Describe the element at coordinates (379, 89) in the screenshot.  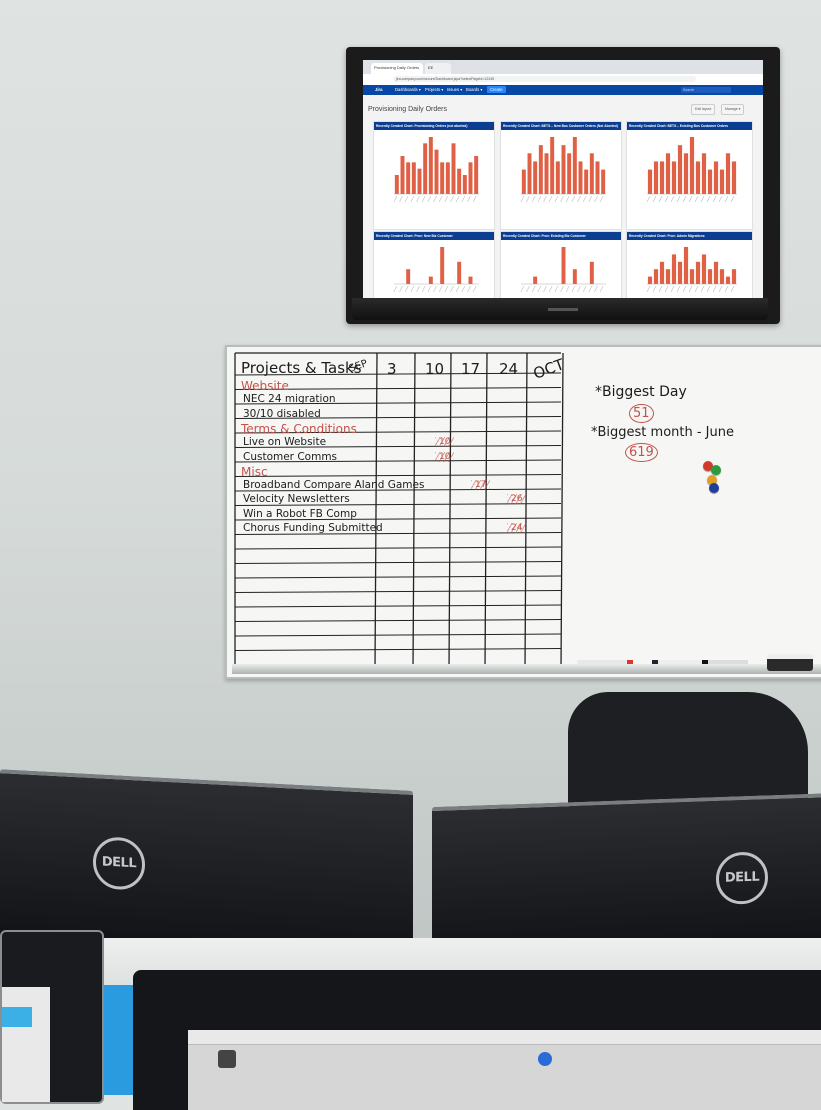
I see `jira-logo: Jira` at that location.